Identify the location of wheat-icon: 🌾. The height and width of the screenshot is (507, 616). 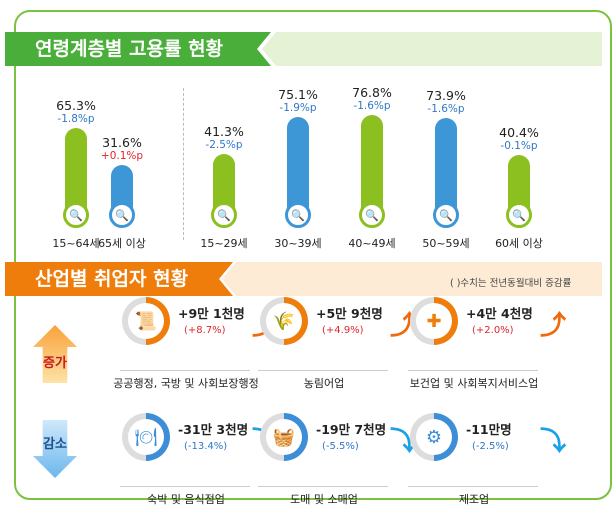
(284, 321).